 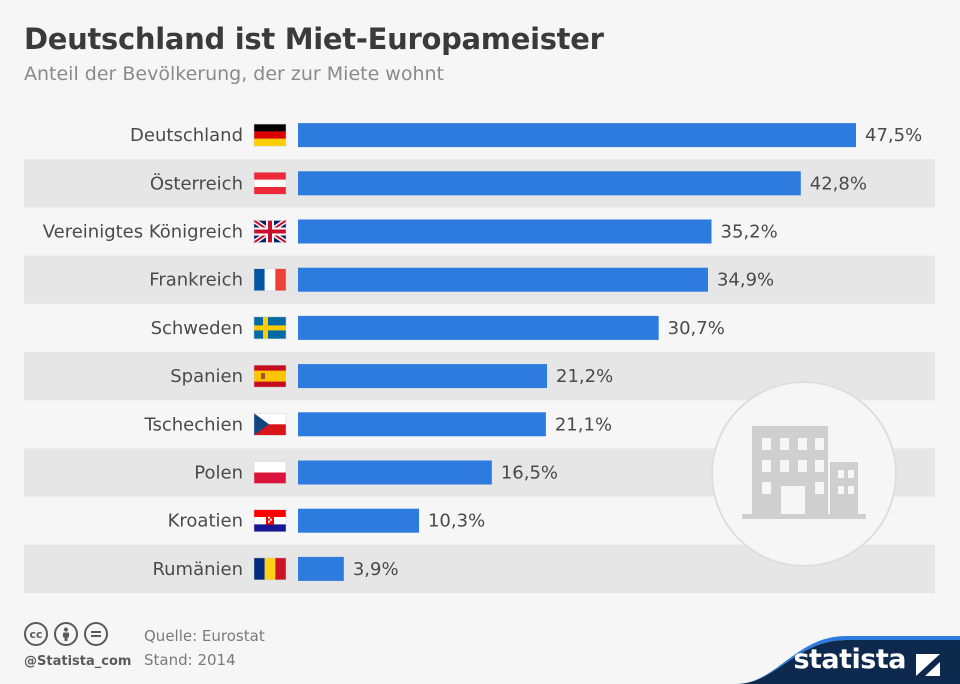 What do you see at coordinates (893, 135) in the screenshot?
I see `value-label: 47,5%` at bounding box center [893, 135].